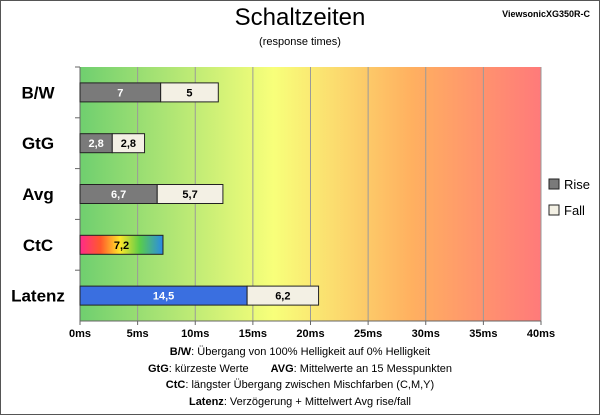 The height and width of the screenshot is (415, 600). Describe the element at coordinates (158, 368) in the screenshot. I see `note-term: GtG` at that location.